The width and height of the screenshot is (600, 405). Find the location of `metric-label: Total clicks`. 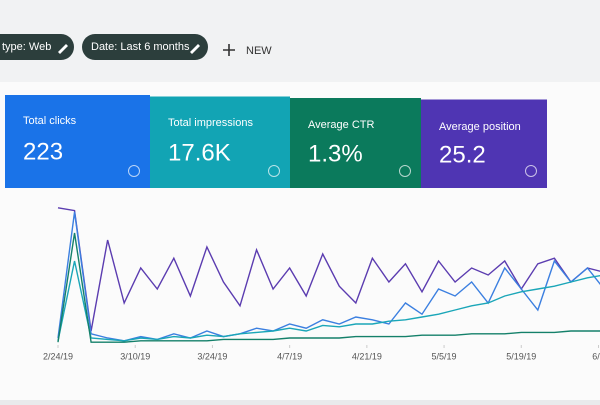

metric-label: Total clicks is located at coordinates (50, 121).